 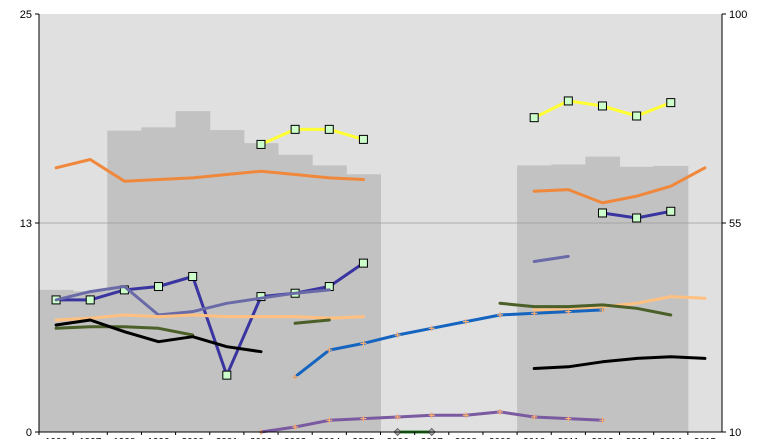 What do you see at coordinates (158, 438) in the screenshot?
I see `x-tick-label-1999: 1999` at bounding box center [158, 438].